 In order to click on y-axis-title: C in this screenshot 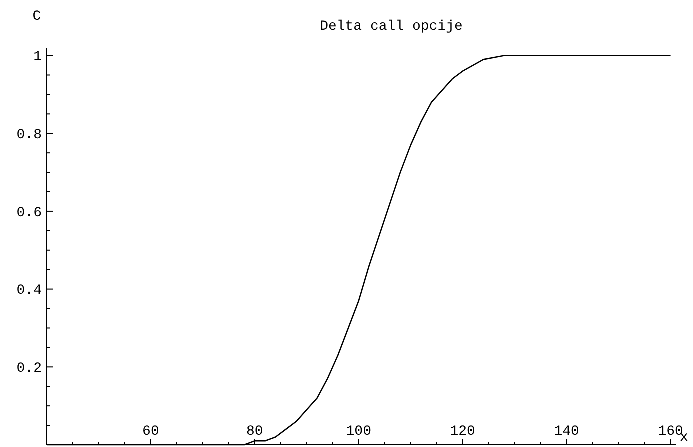, I will do `click(37, 17)`.